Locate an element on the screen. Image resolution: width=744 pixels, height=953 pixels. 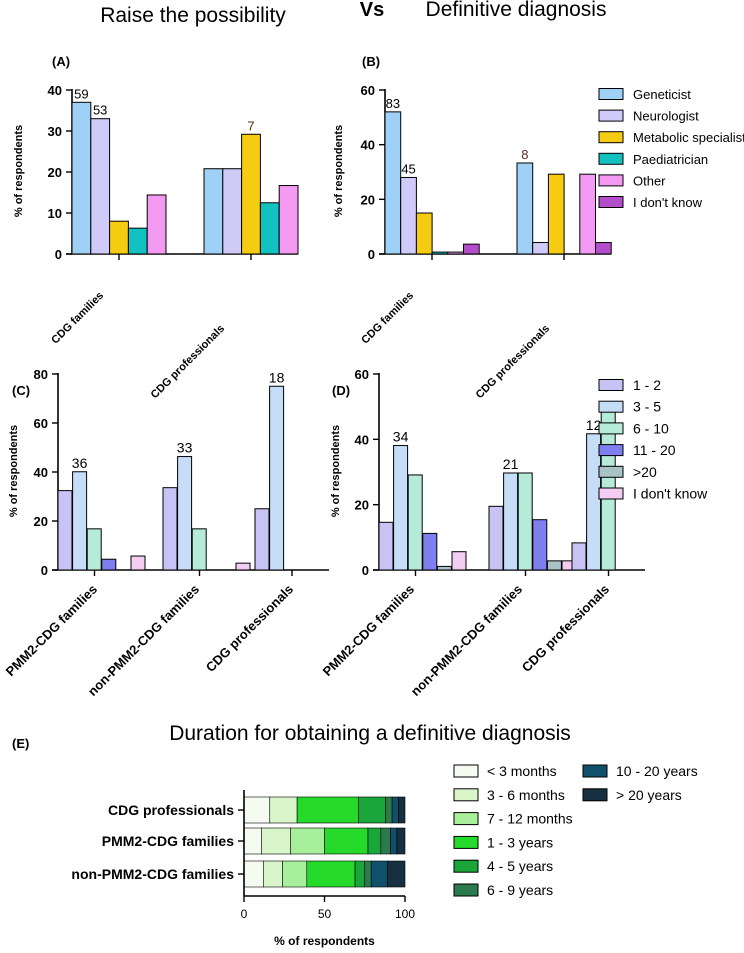
panel-b-y-axis-title: % of respondents is located at coordinates (339, 171).